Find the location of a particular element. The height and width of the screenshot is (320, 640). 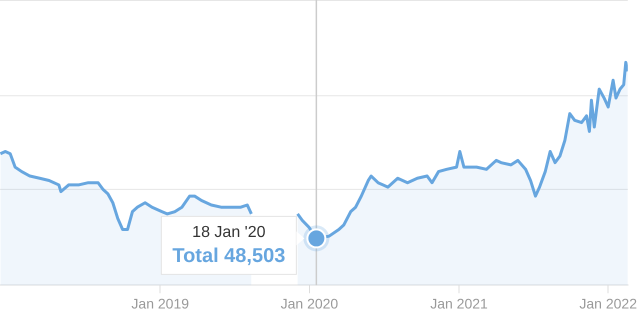

x-tick-label: Jan 2019 is located at coordinates (160, 303).